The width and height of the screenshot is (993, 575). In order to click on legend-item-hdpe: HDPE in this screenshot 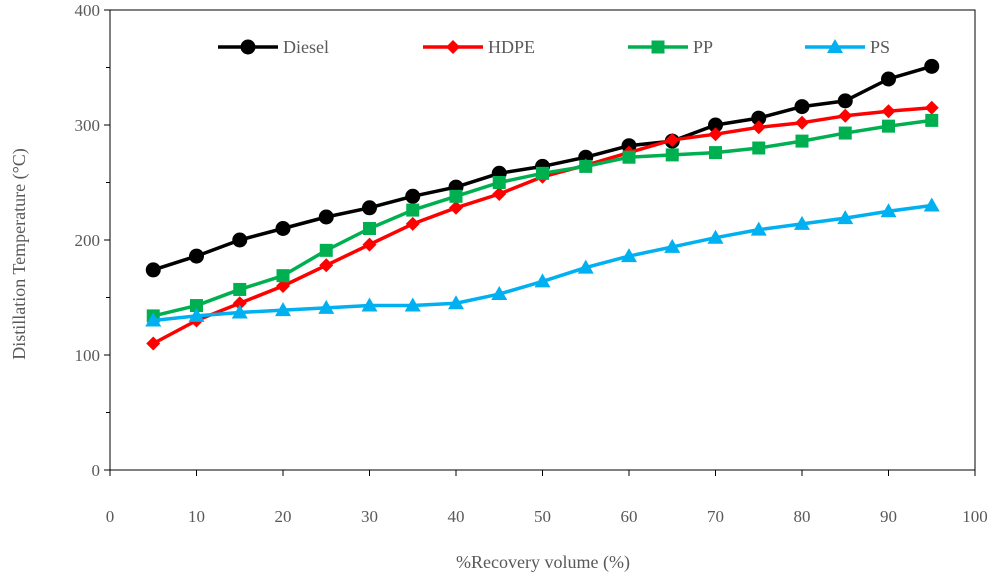, I will do `click(479, 47)`.